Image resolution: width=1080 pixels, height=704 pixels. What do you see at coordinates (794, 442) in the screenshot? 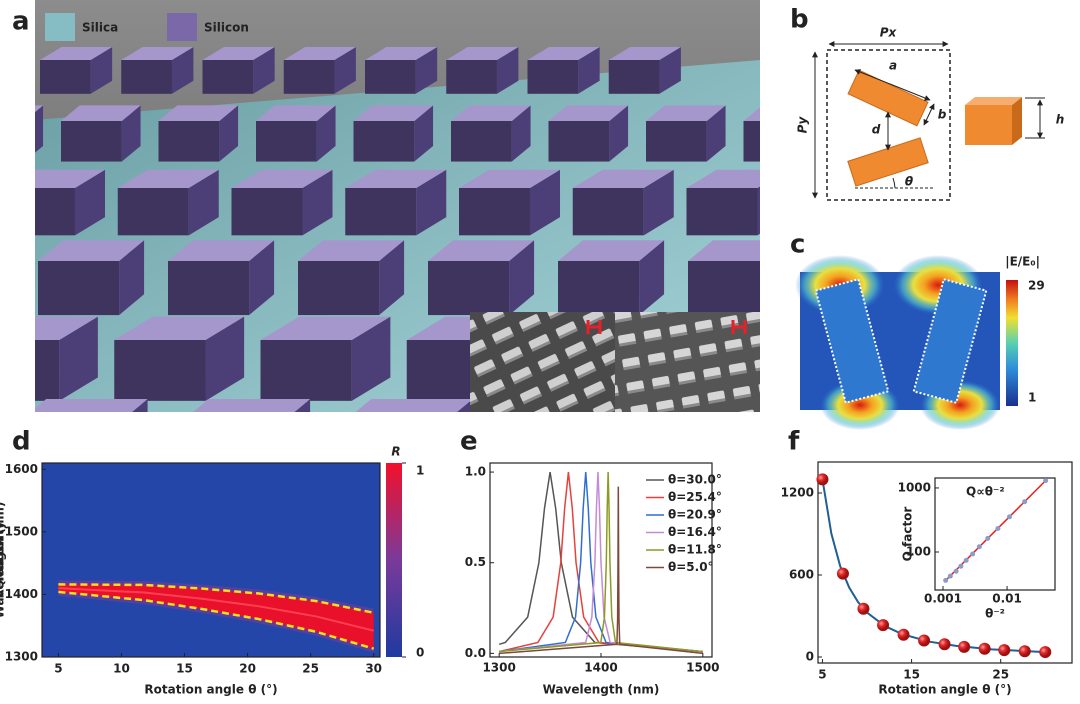
I see `panel-label: f` at bounding box center [794, 442].